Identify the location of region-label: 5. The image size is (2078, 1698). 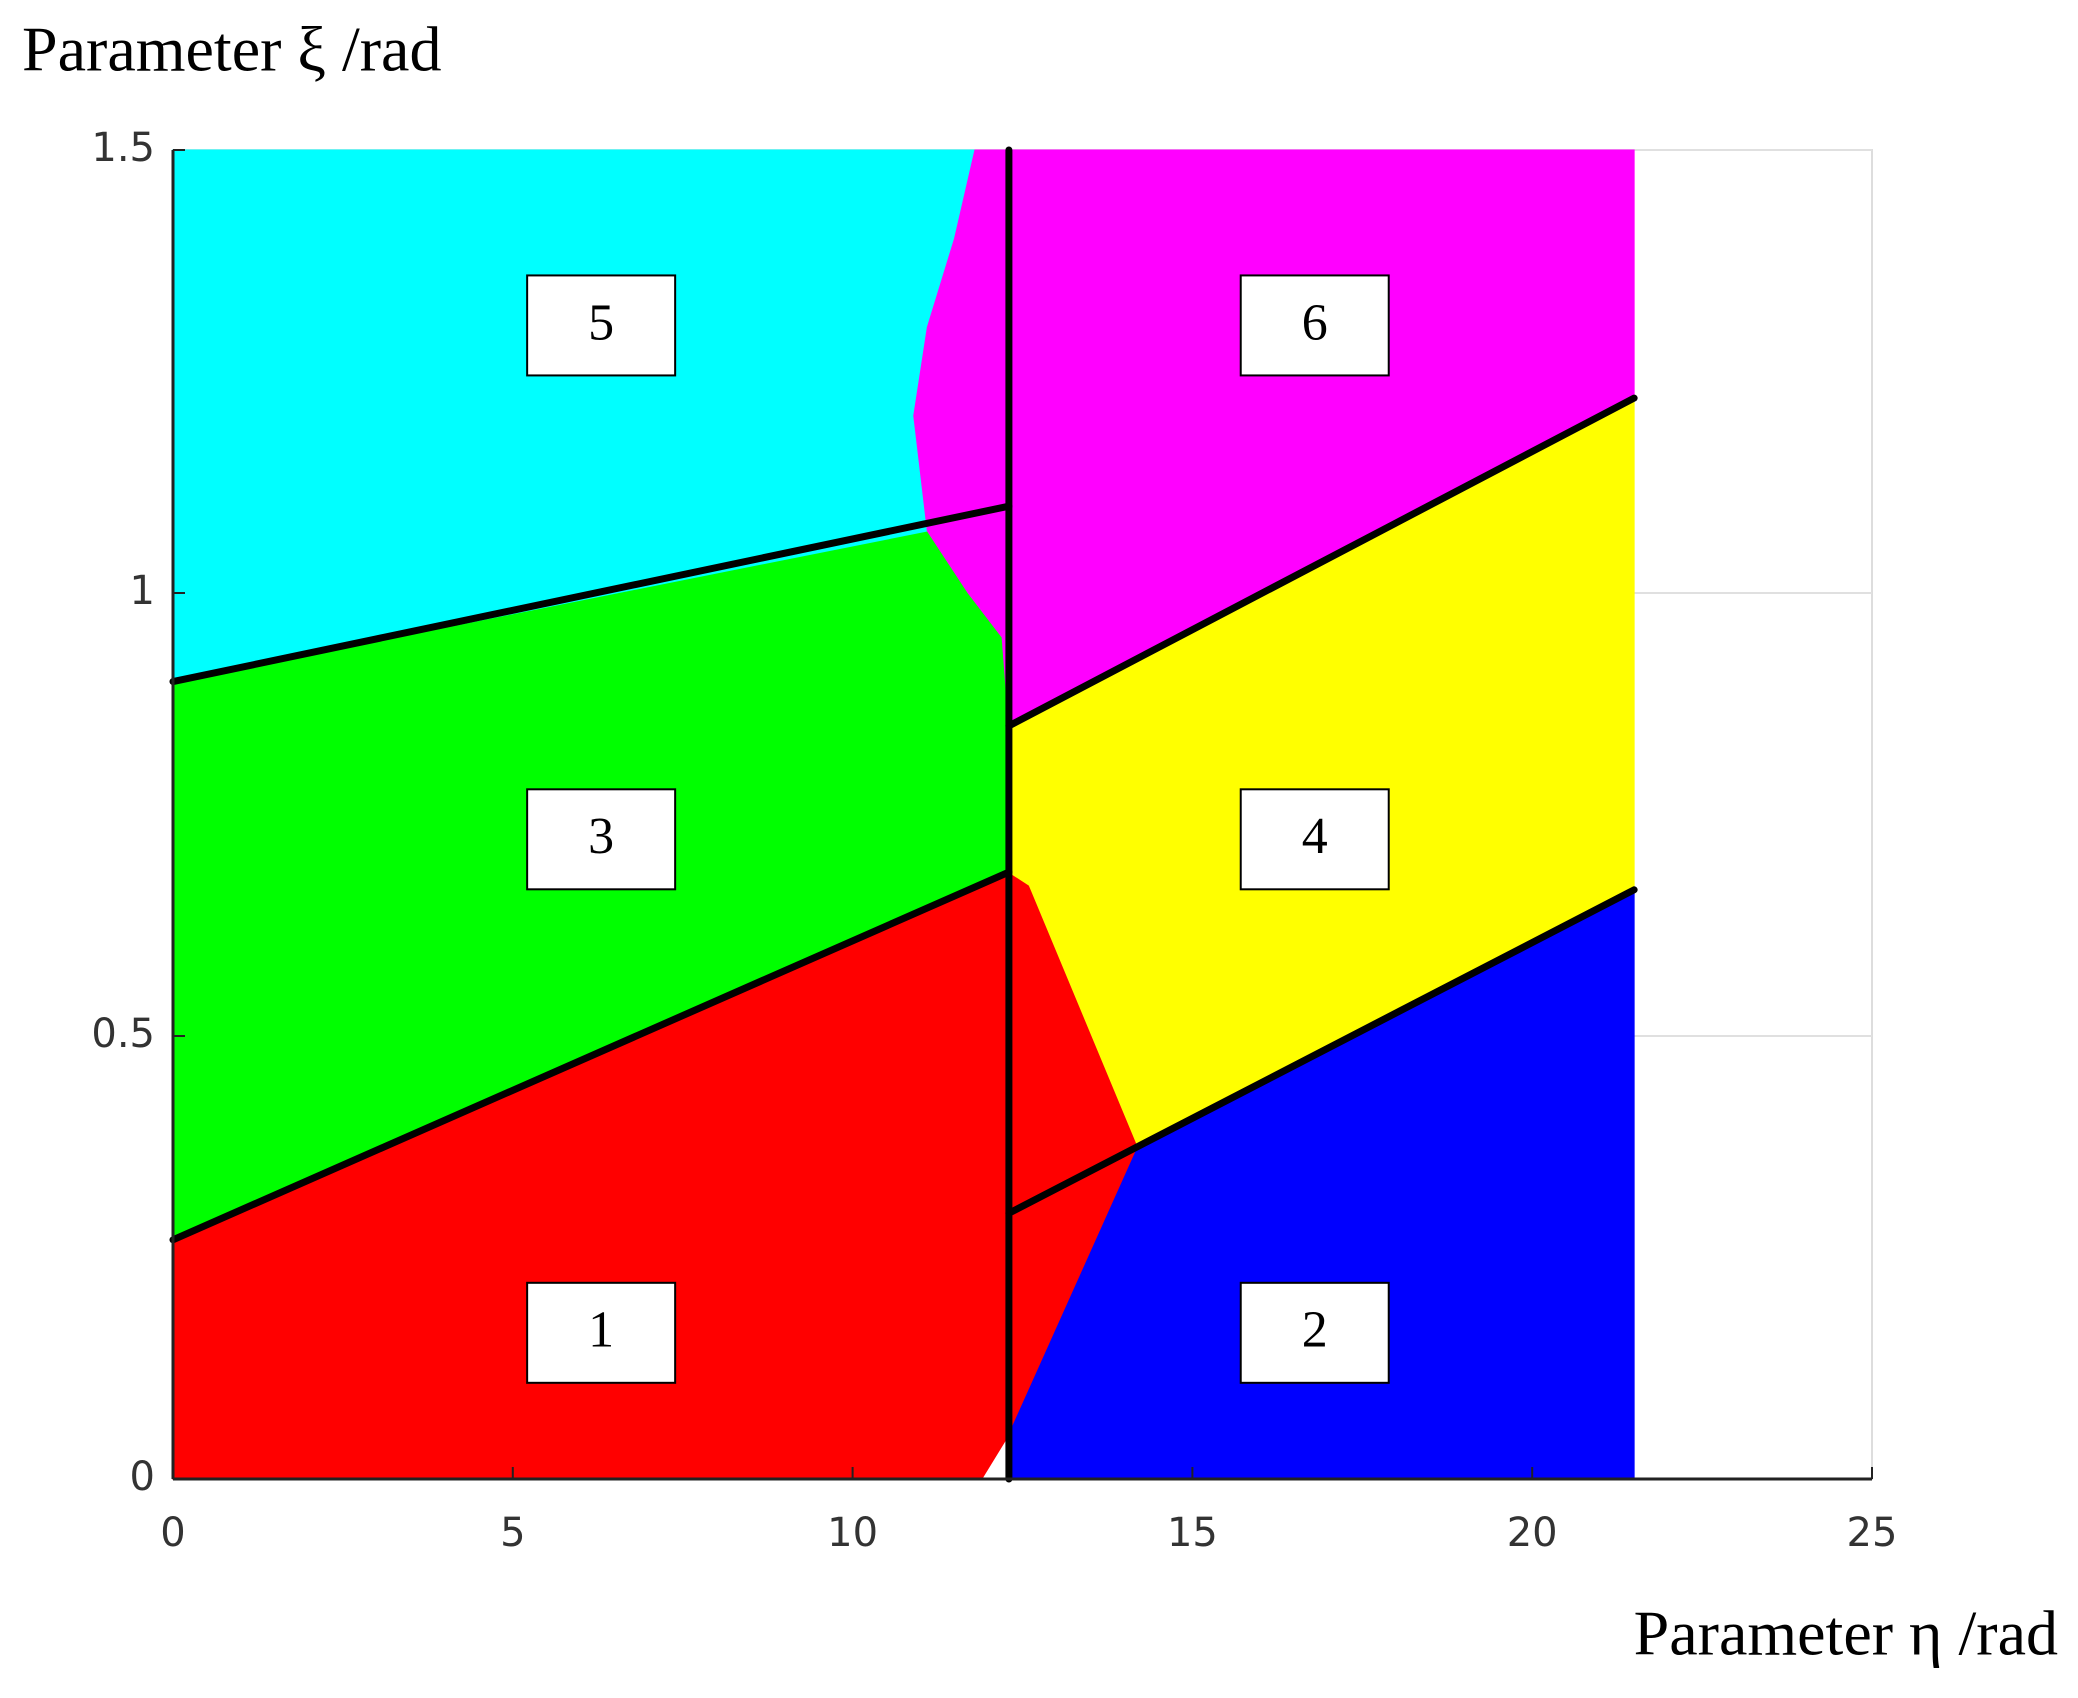
(601, 322).